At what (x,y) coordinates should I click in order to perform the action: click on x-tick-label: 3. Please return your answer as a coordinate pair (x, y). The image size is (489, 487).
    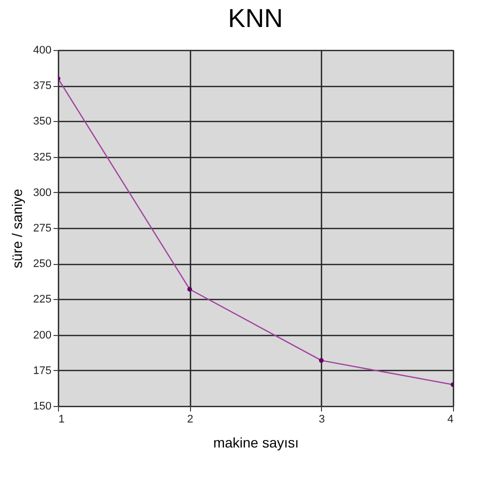
    Looking at the image, I should click on (321, 420).